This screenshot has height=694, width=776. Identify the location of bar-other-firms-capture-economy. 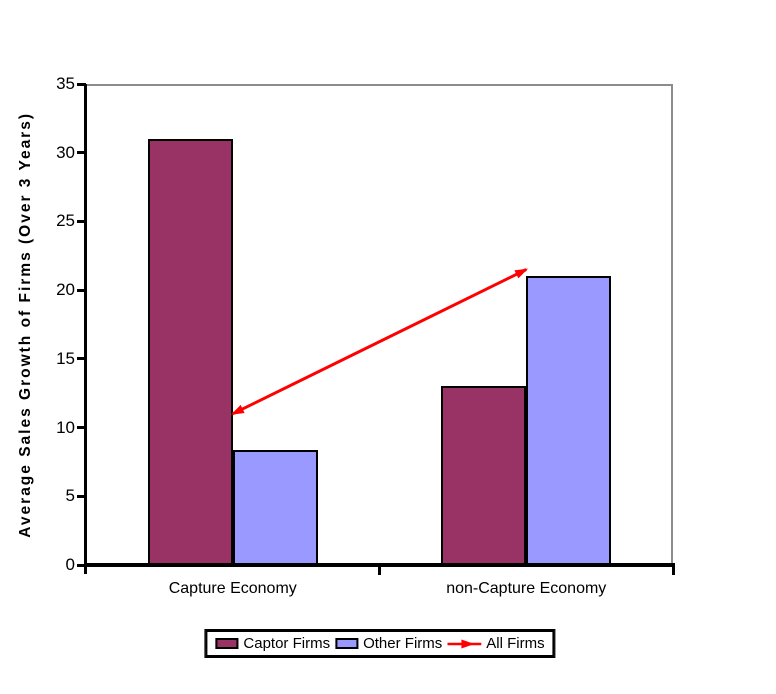
(275, 507).